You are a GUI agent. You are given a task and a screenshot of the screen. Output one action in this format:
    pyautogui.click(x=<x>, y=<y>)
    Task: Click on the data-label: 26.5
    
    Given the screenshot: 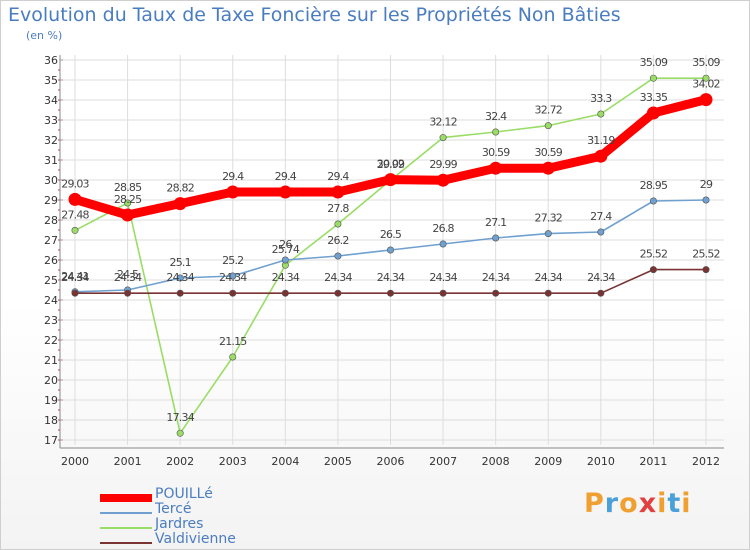 What is the action you would take?
    pyautogui.click(x=391, y=234)
    